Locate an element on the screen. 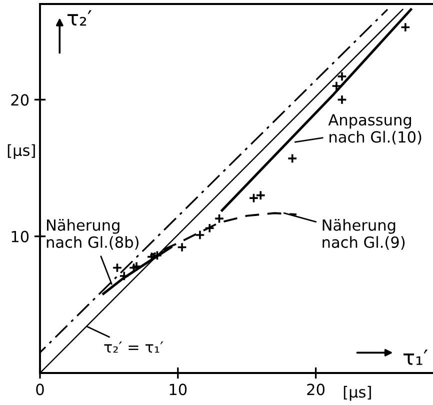 Image resolution: width=433 pixels, height=405 pixels. x-axis-title: τ₁′ is located at coordinates (416, 357).